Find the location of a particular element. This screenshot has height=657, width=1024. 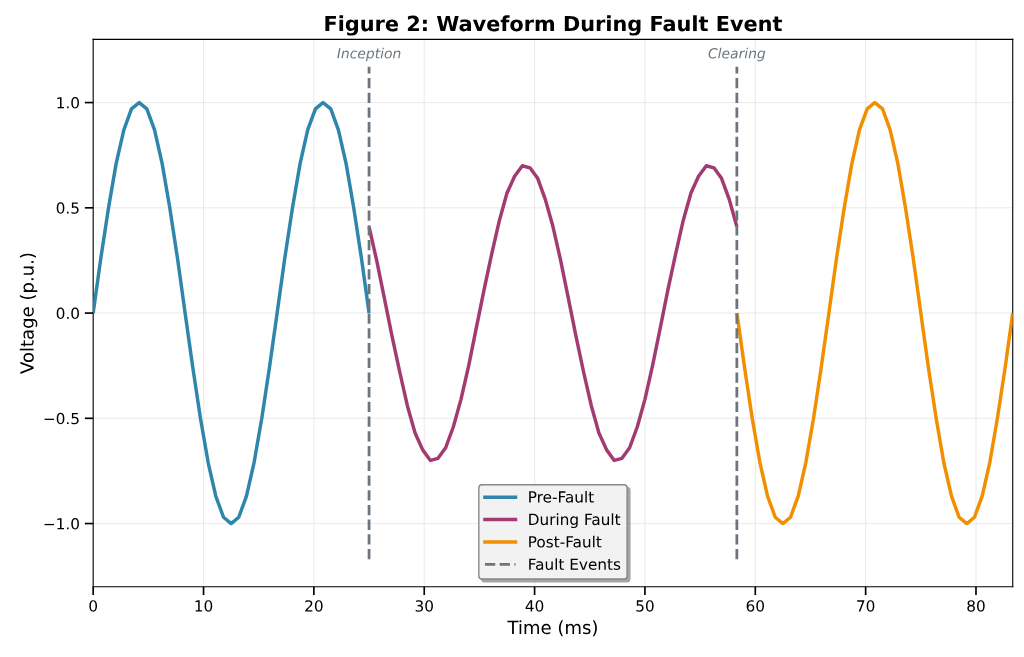

y-axis-title: Voltage (p.u.) is located at coordinates (28, 313).